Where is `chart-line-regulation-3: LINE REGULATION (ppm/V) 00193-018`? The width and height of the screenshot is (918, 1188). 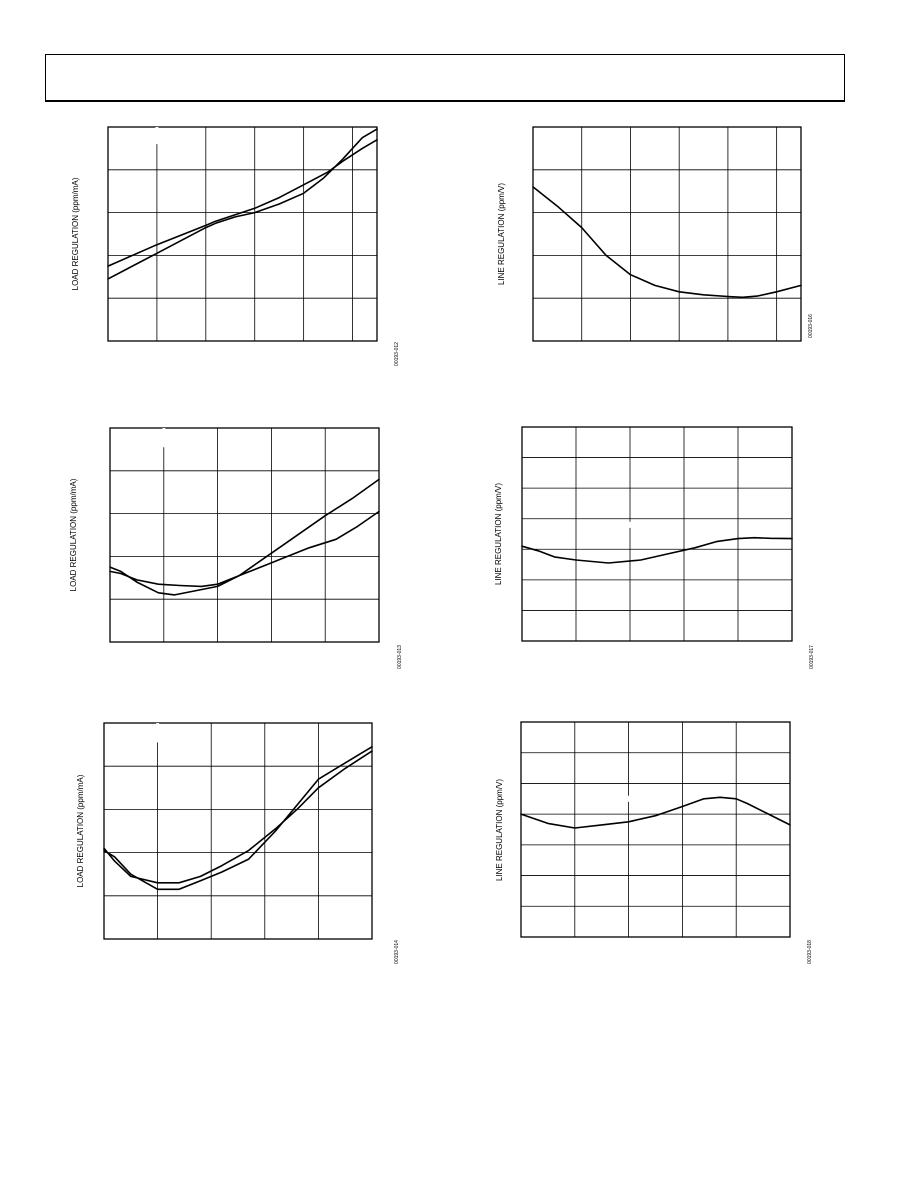 chart-line-regulation-3: LINE REGULATION (ppm/V) 00193-018 is located at coordinates (654, 842).